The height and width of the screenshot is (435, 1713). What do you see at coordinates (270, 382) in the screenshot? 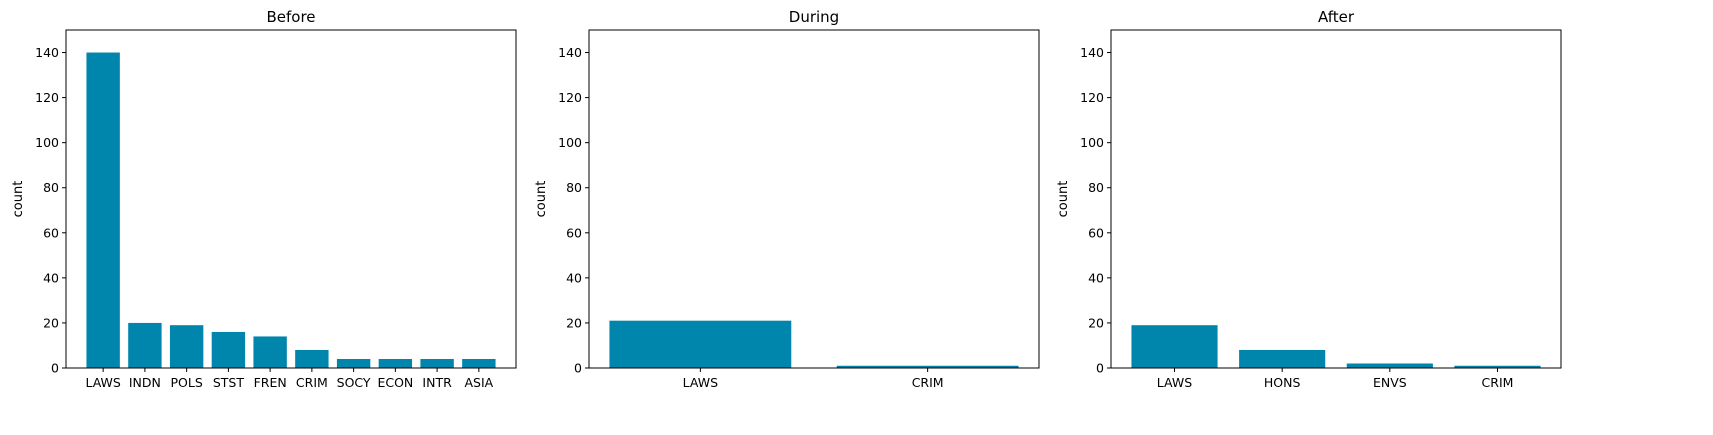
I see `x-tick-label-fren: FREN` at bounding box center [270, 382].